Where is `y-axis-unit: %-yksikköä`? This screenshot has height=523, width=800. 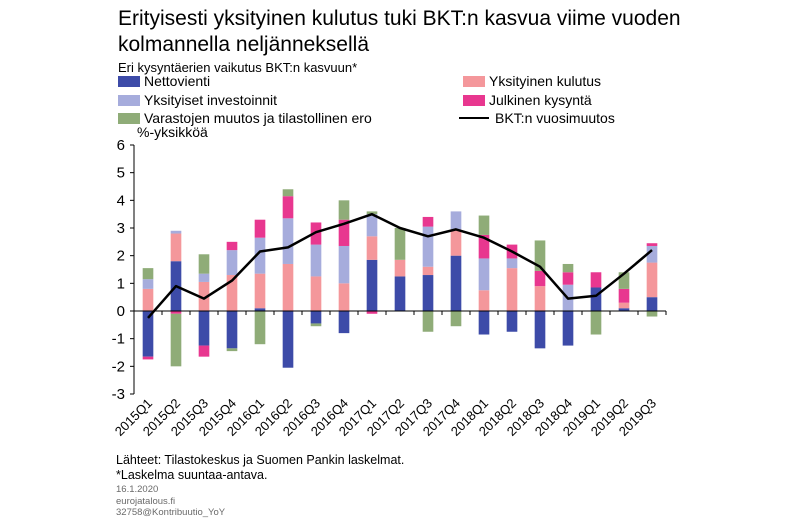 y-axis-unit: %-yksikköä is located at coordinates (172, 132).